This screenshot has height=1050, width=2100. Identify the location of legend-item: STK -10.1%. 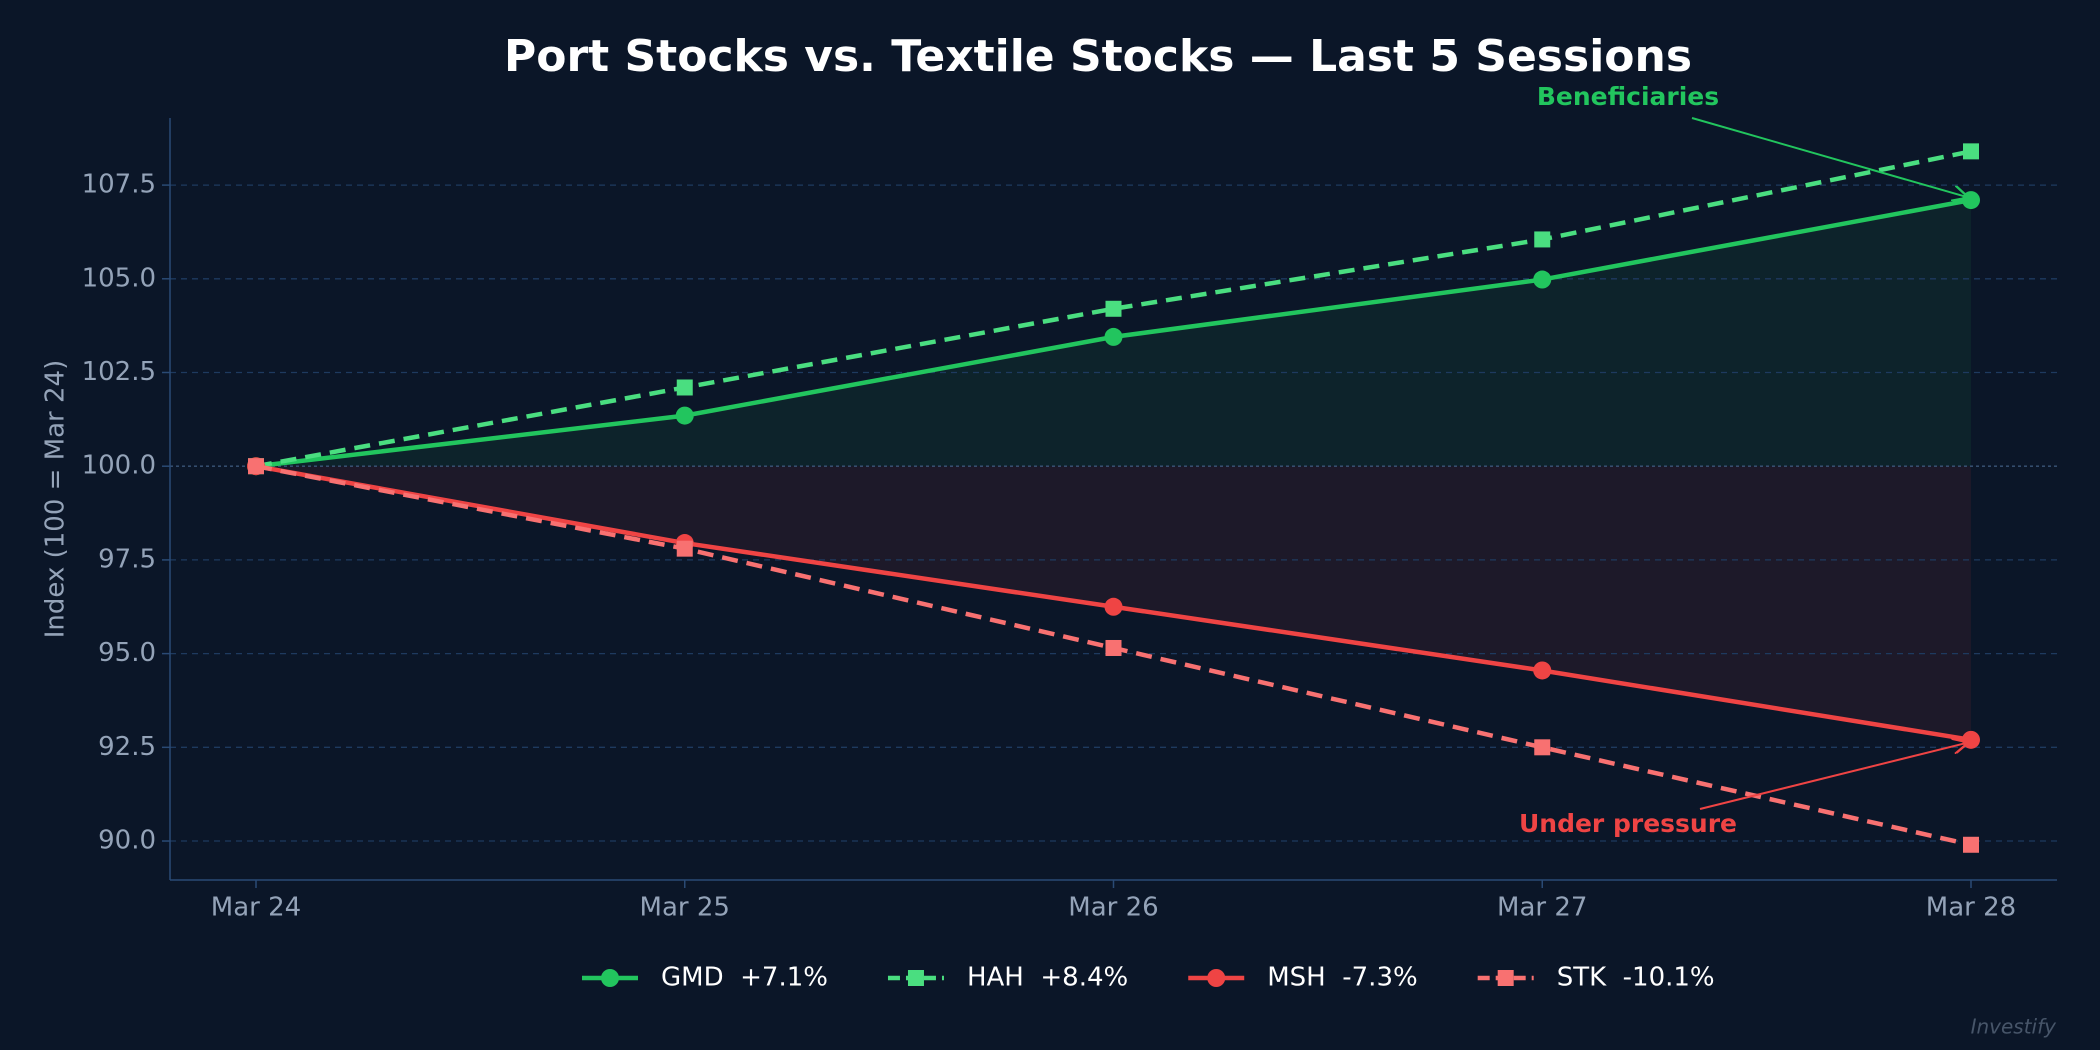
(1596, 978).